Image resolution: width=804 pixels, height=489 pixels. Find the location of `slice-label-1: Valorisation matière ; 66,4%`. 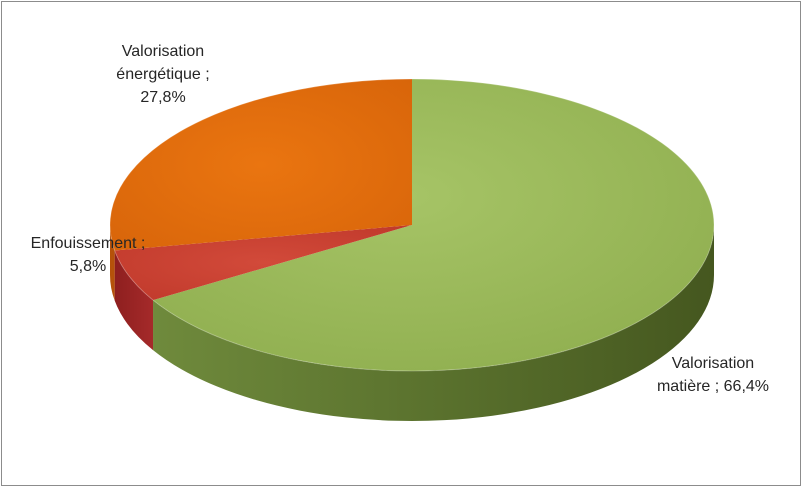

slice-label-1: Valorisation matière ; 66,4% is located at coordinates (713, 375).